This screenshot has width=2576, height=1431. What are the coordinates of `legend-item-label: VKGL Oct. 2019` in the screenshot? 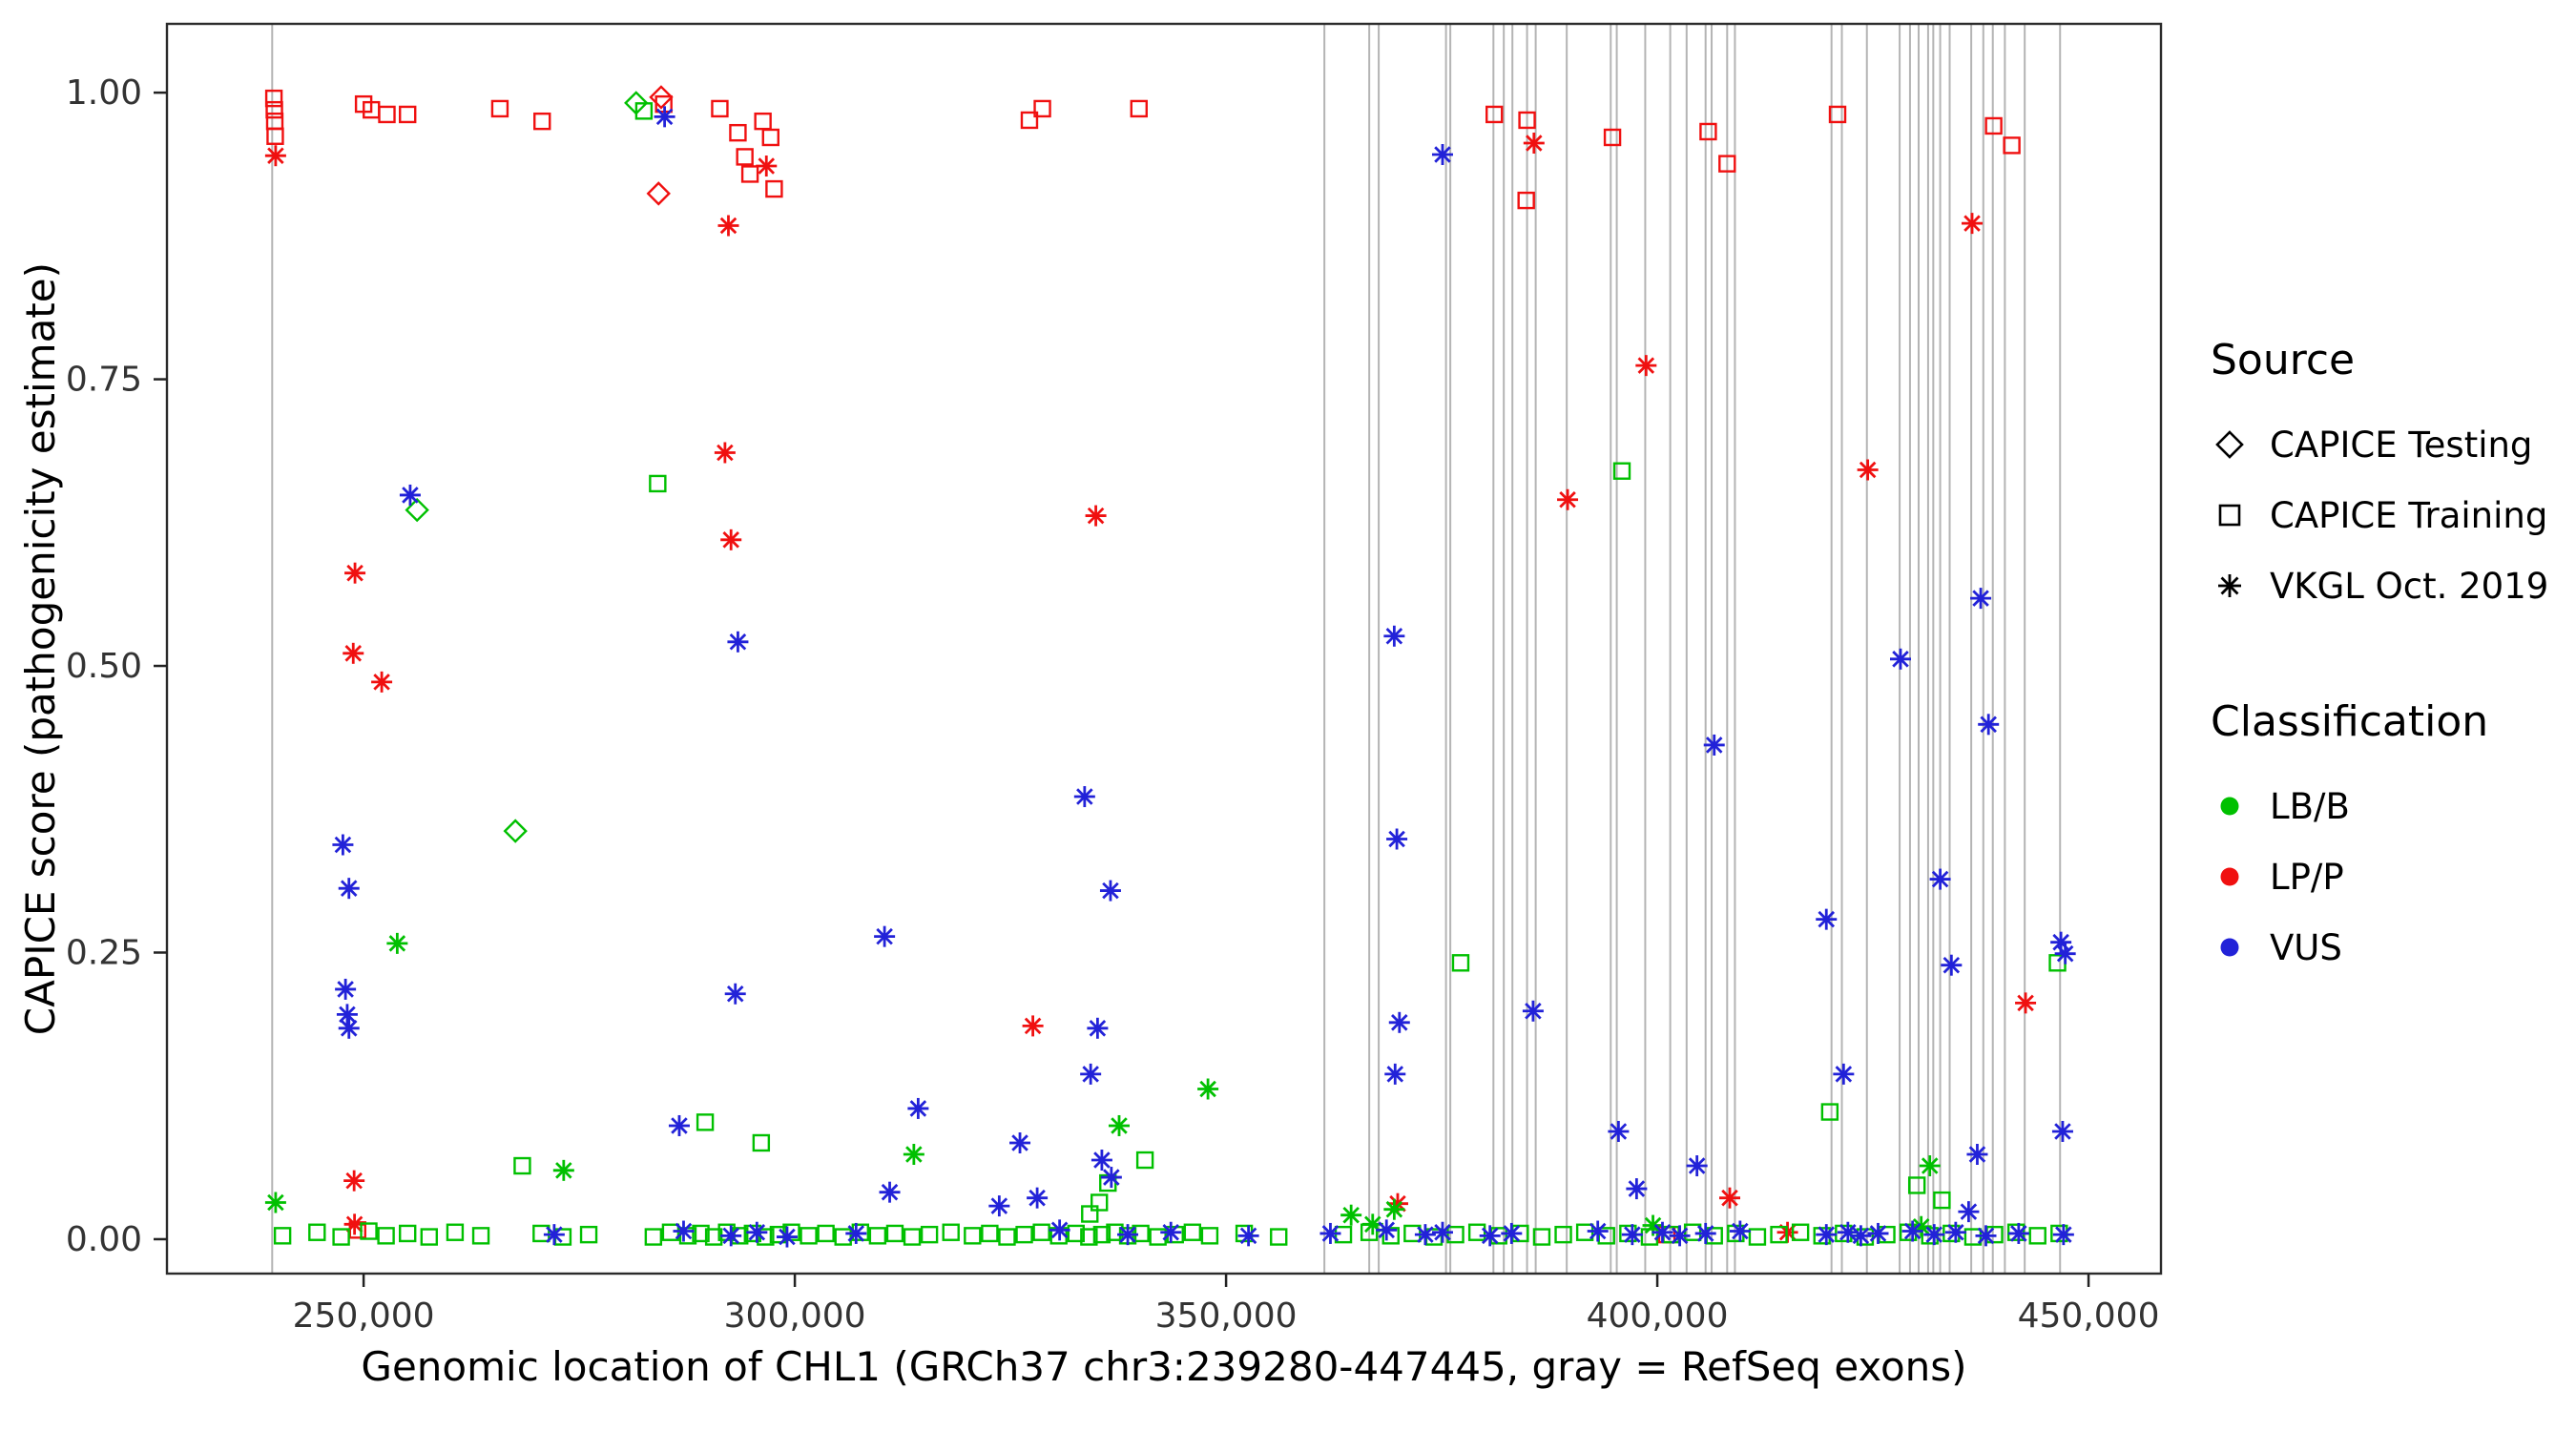 It's located at (2409, 586).